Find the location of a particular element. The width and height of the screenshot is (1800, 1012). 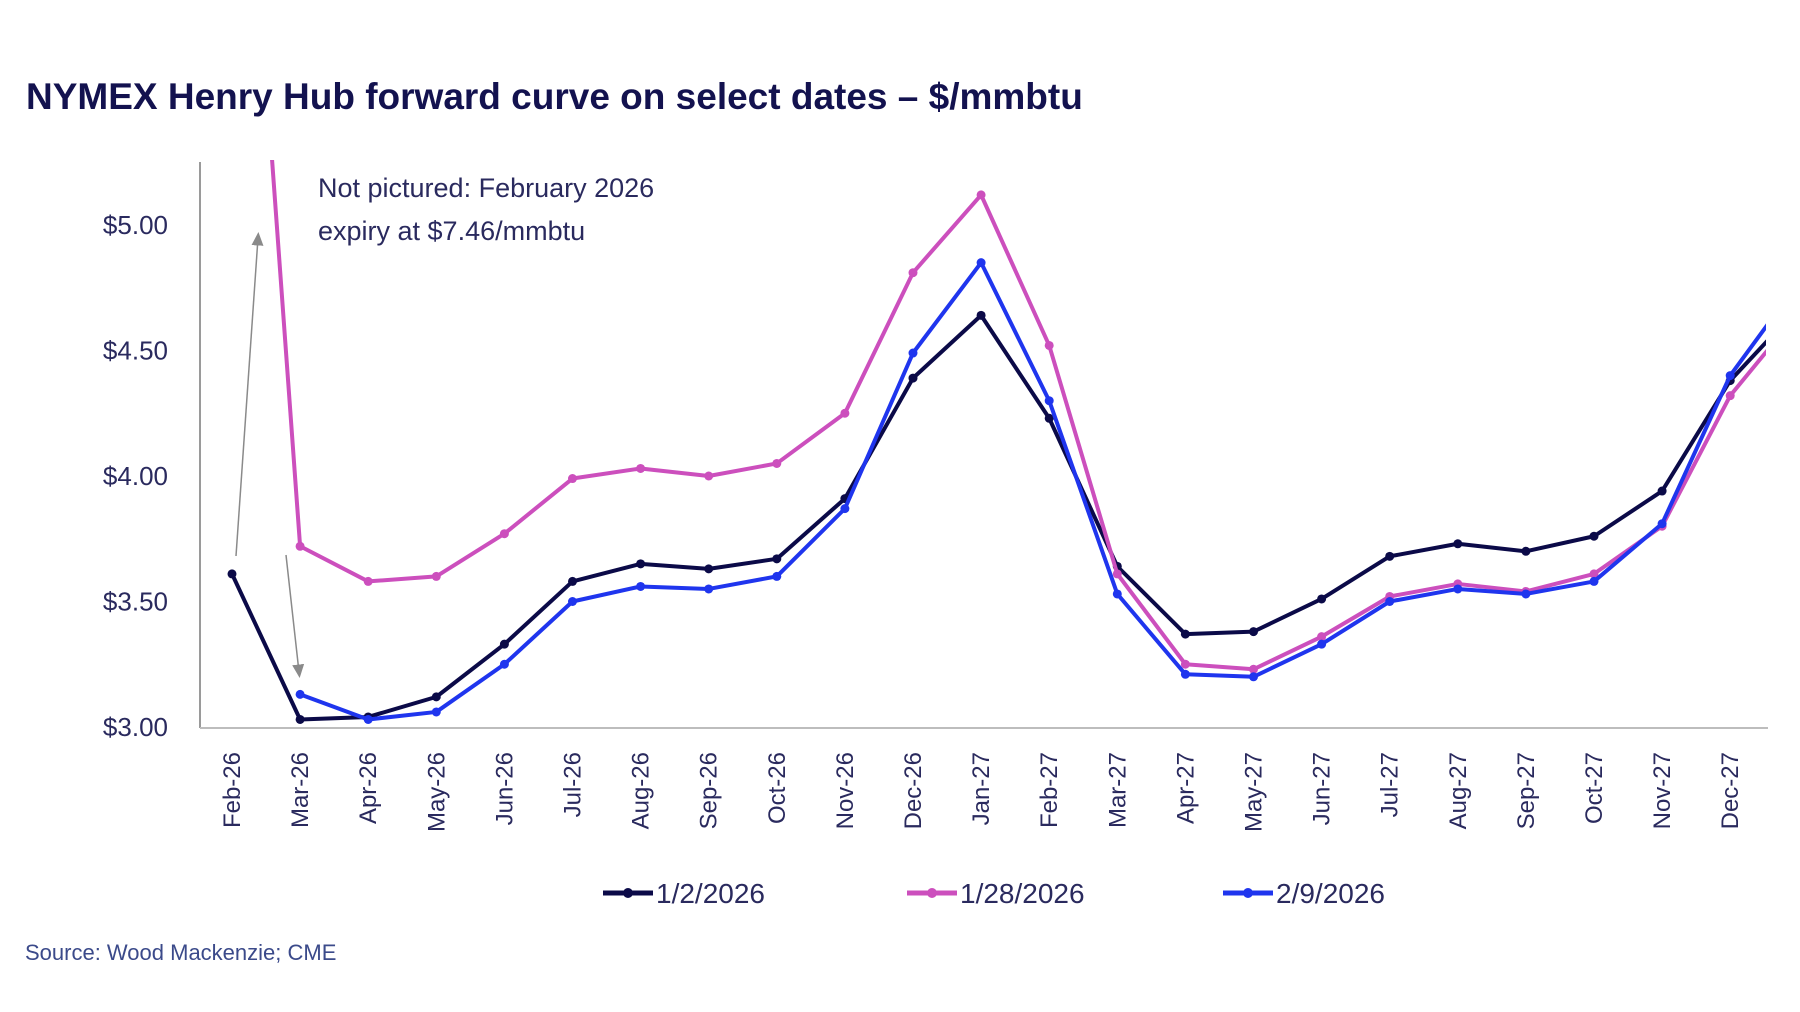

annotation-arrow-down is located at coordinates (295, 616).